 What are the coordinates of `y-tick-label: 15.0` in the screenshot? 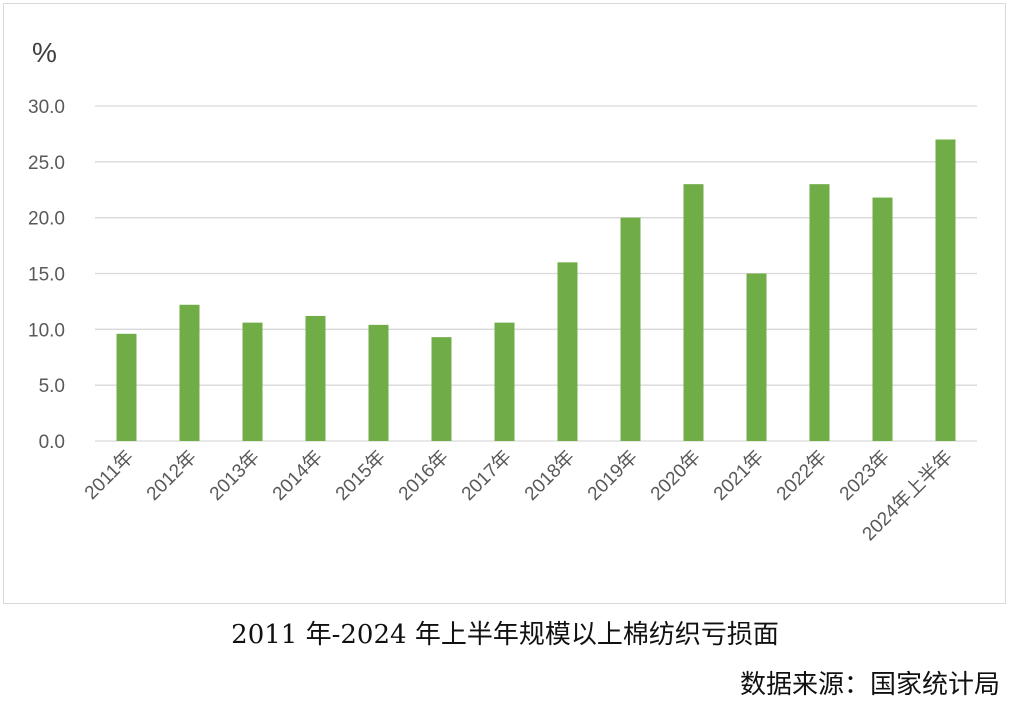 It's located at (46, 275).